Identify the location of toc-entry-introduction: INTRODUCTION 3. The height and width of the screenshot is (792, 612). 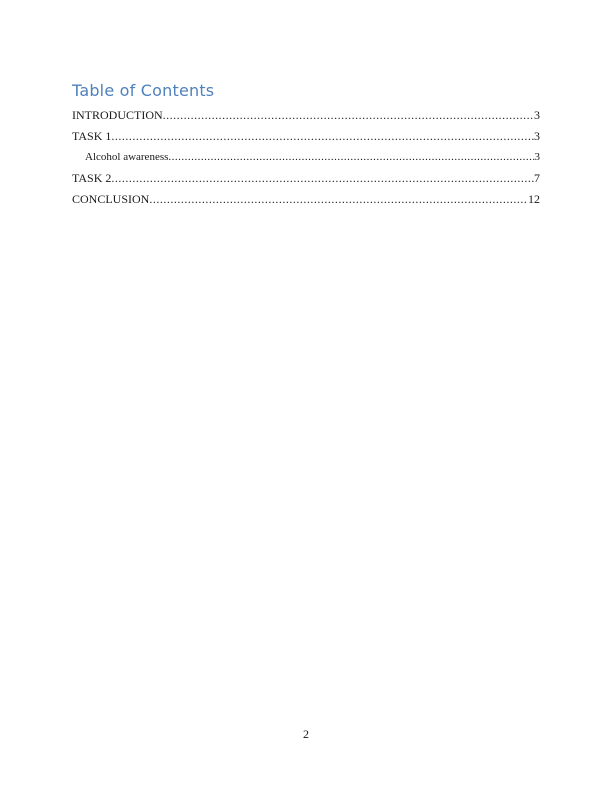
(306, 115).